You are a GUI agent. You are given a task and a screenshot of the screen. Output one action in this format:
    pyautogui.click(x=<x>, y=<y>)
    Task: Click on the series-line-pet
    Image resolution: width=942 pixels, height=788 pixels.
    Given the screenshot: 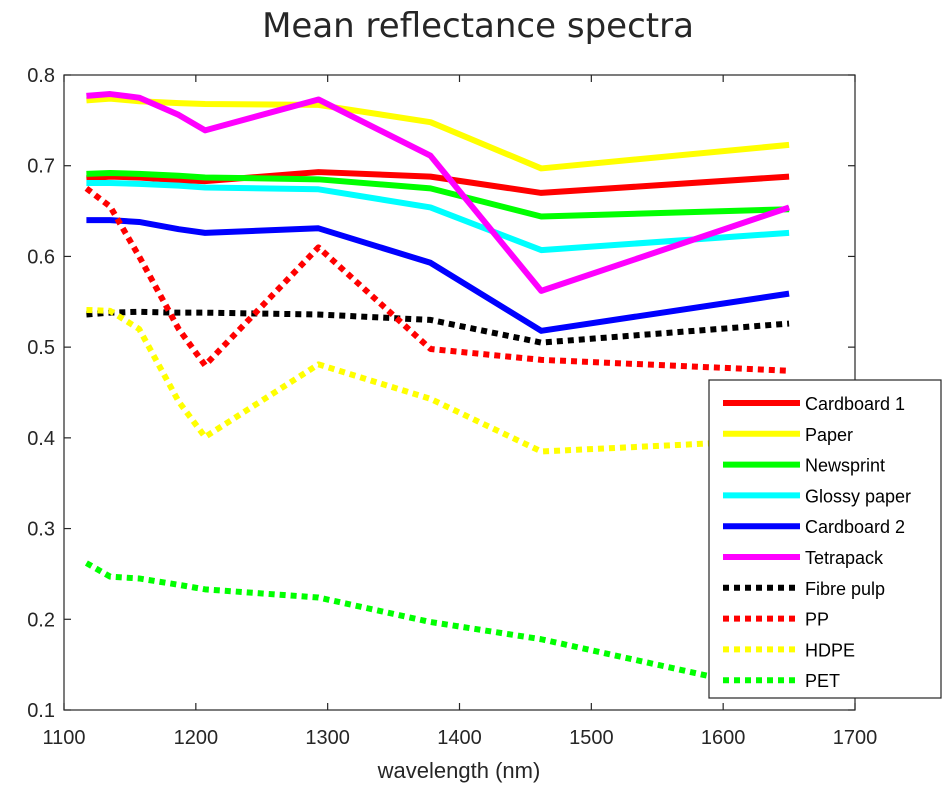 What is the action you would take?
    pyautogui.click(x=437, y=628)
    